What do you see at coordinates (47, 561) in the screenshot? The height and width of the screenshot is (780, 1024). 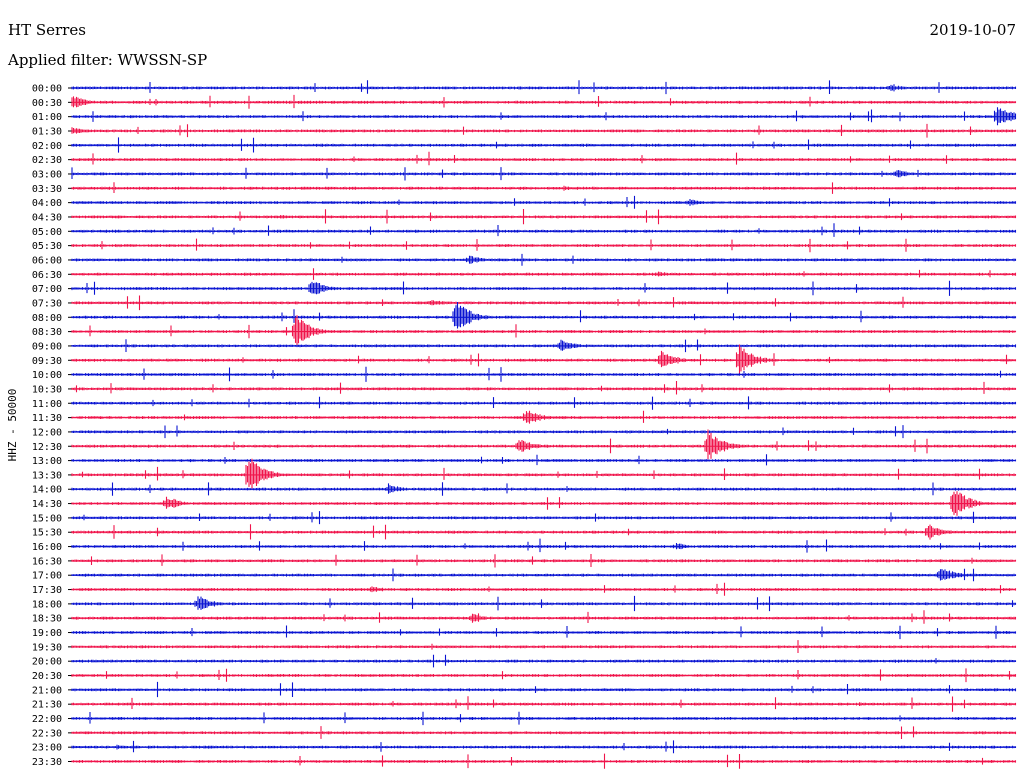 I see `time-label: 16:30` at bounding box center [47, 561].